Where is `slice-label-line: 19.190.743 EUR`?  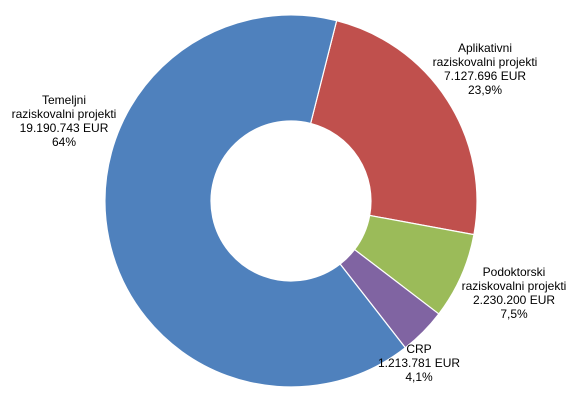
slice-label-line: 19.190.743 EUR is located at coordinates (64, 128).